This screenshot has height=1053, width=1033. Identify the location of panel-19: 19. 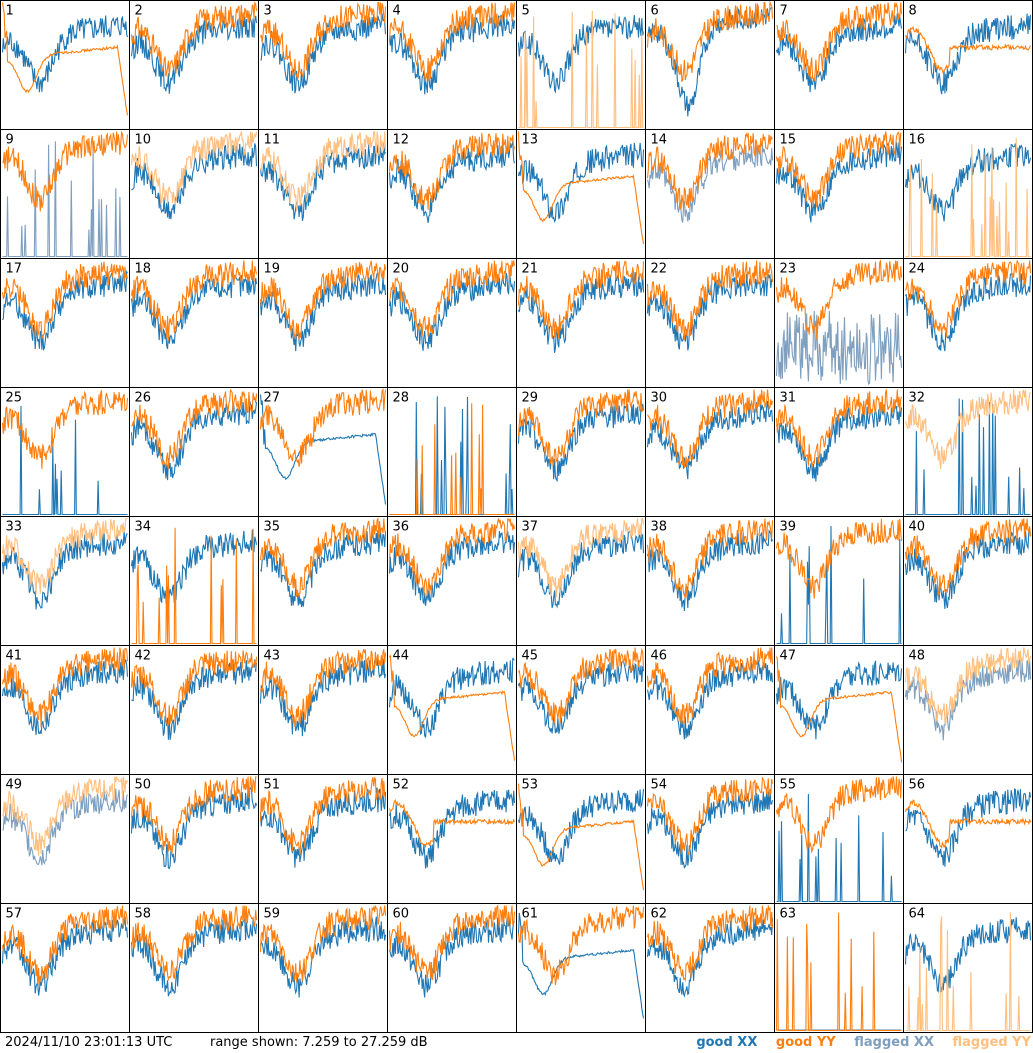
(323, 323).